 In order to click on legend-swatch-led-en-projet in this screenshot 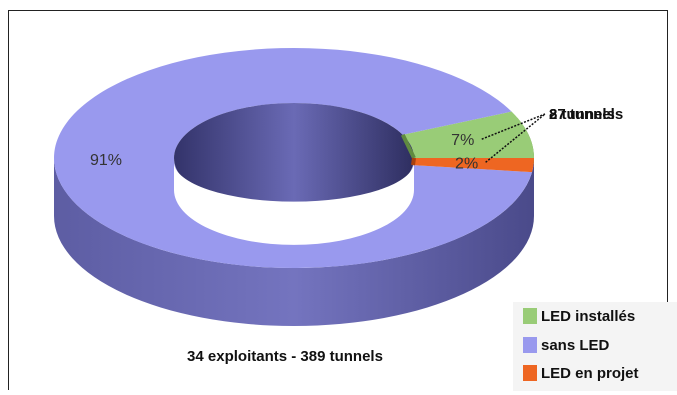, I will do `click(530, 373)`.